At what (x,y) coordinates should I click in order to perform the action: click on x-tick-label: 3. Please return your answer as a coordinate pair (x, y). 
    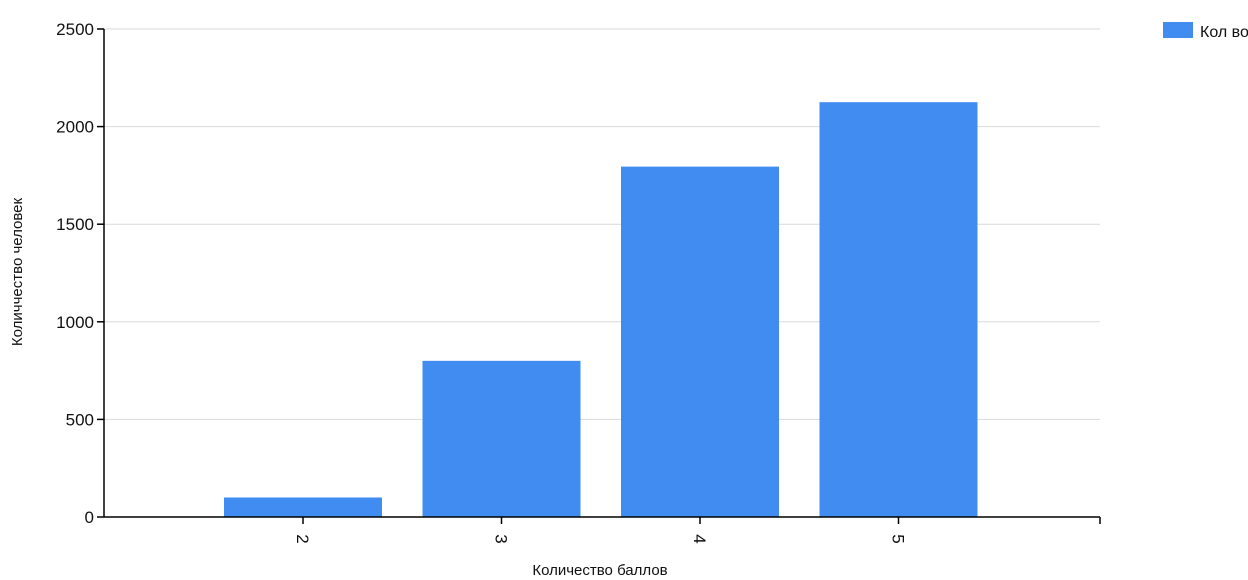
    Looking at the image, I should click on (501, 538).